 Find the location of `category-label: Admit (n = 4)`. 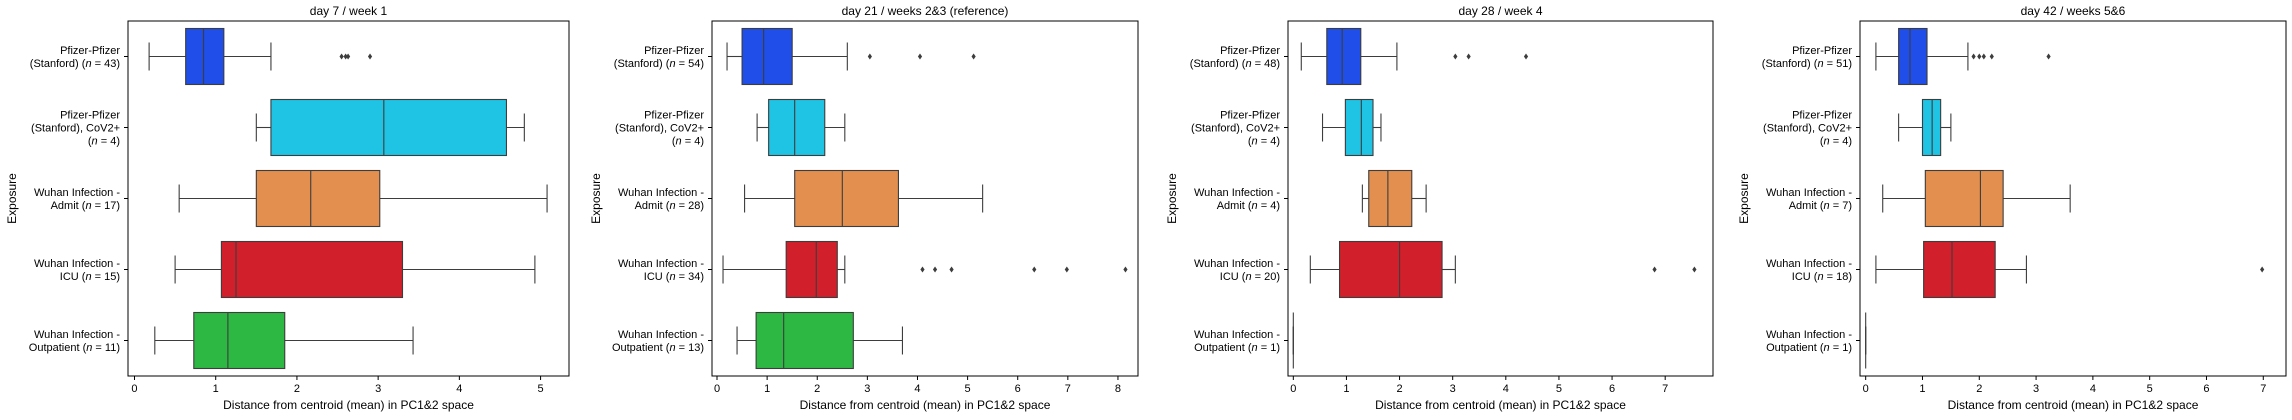

category-label: Admit (n = 4) is located at coordinates (1248, 206).